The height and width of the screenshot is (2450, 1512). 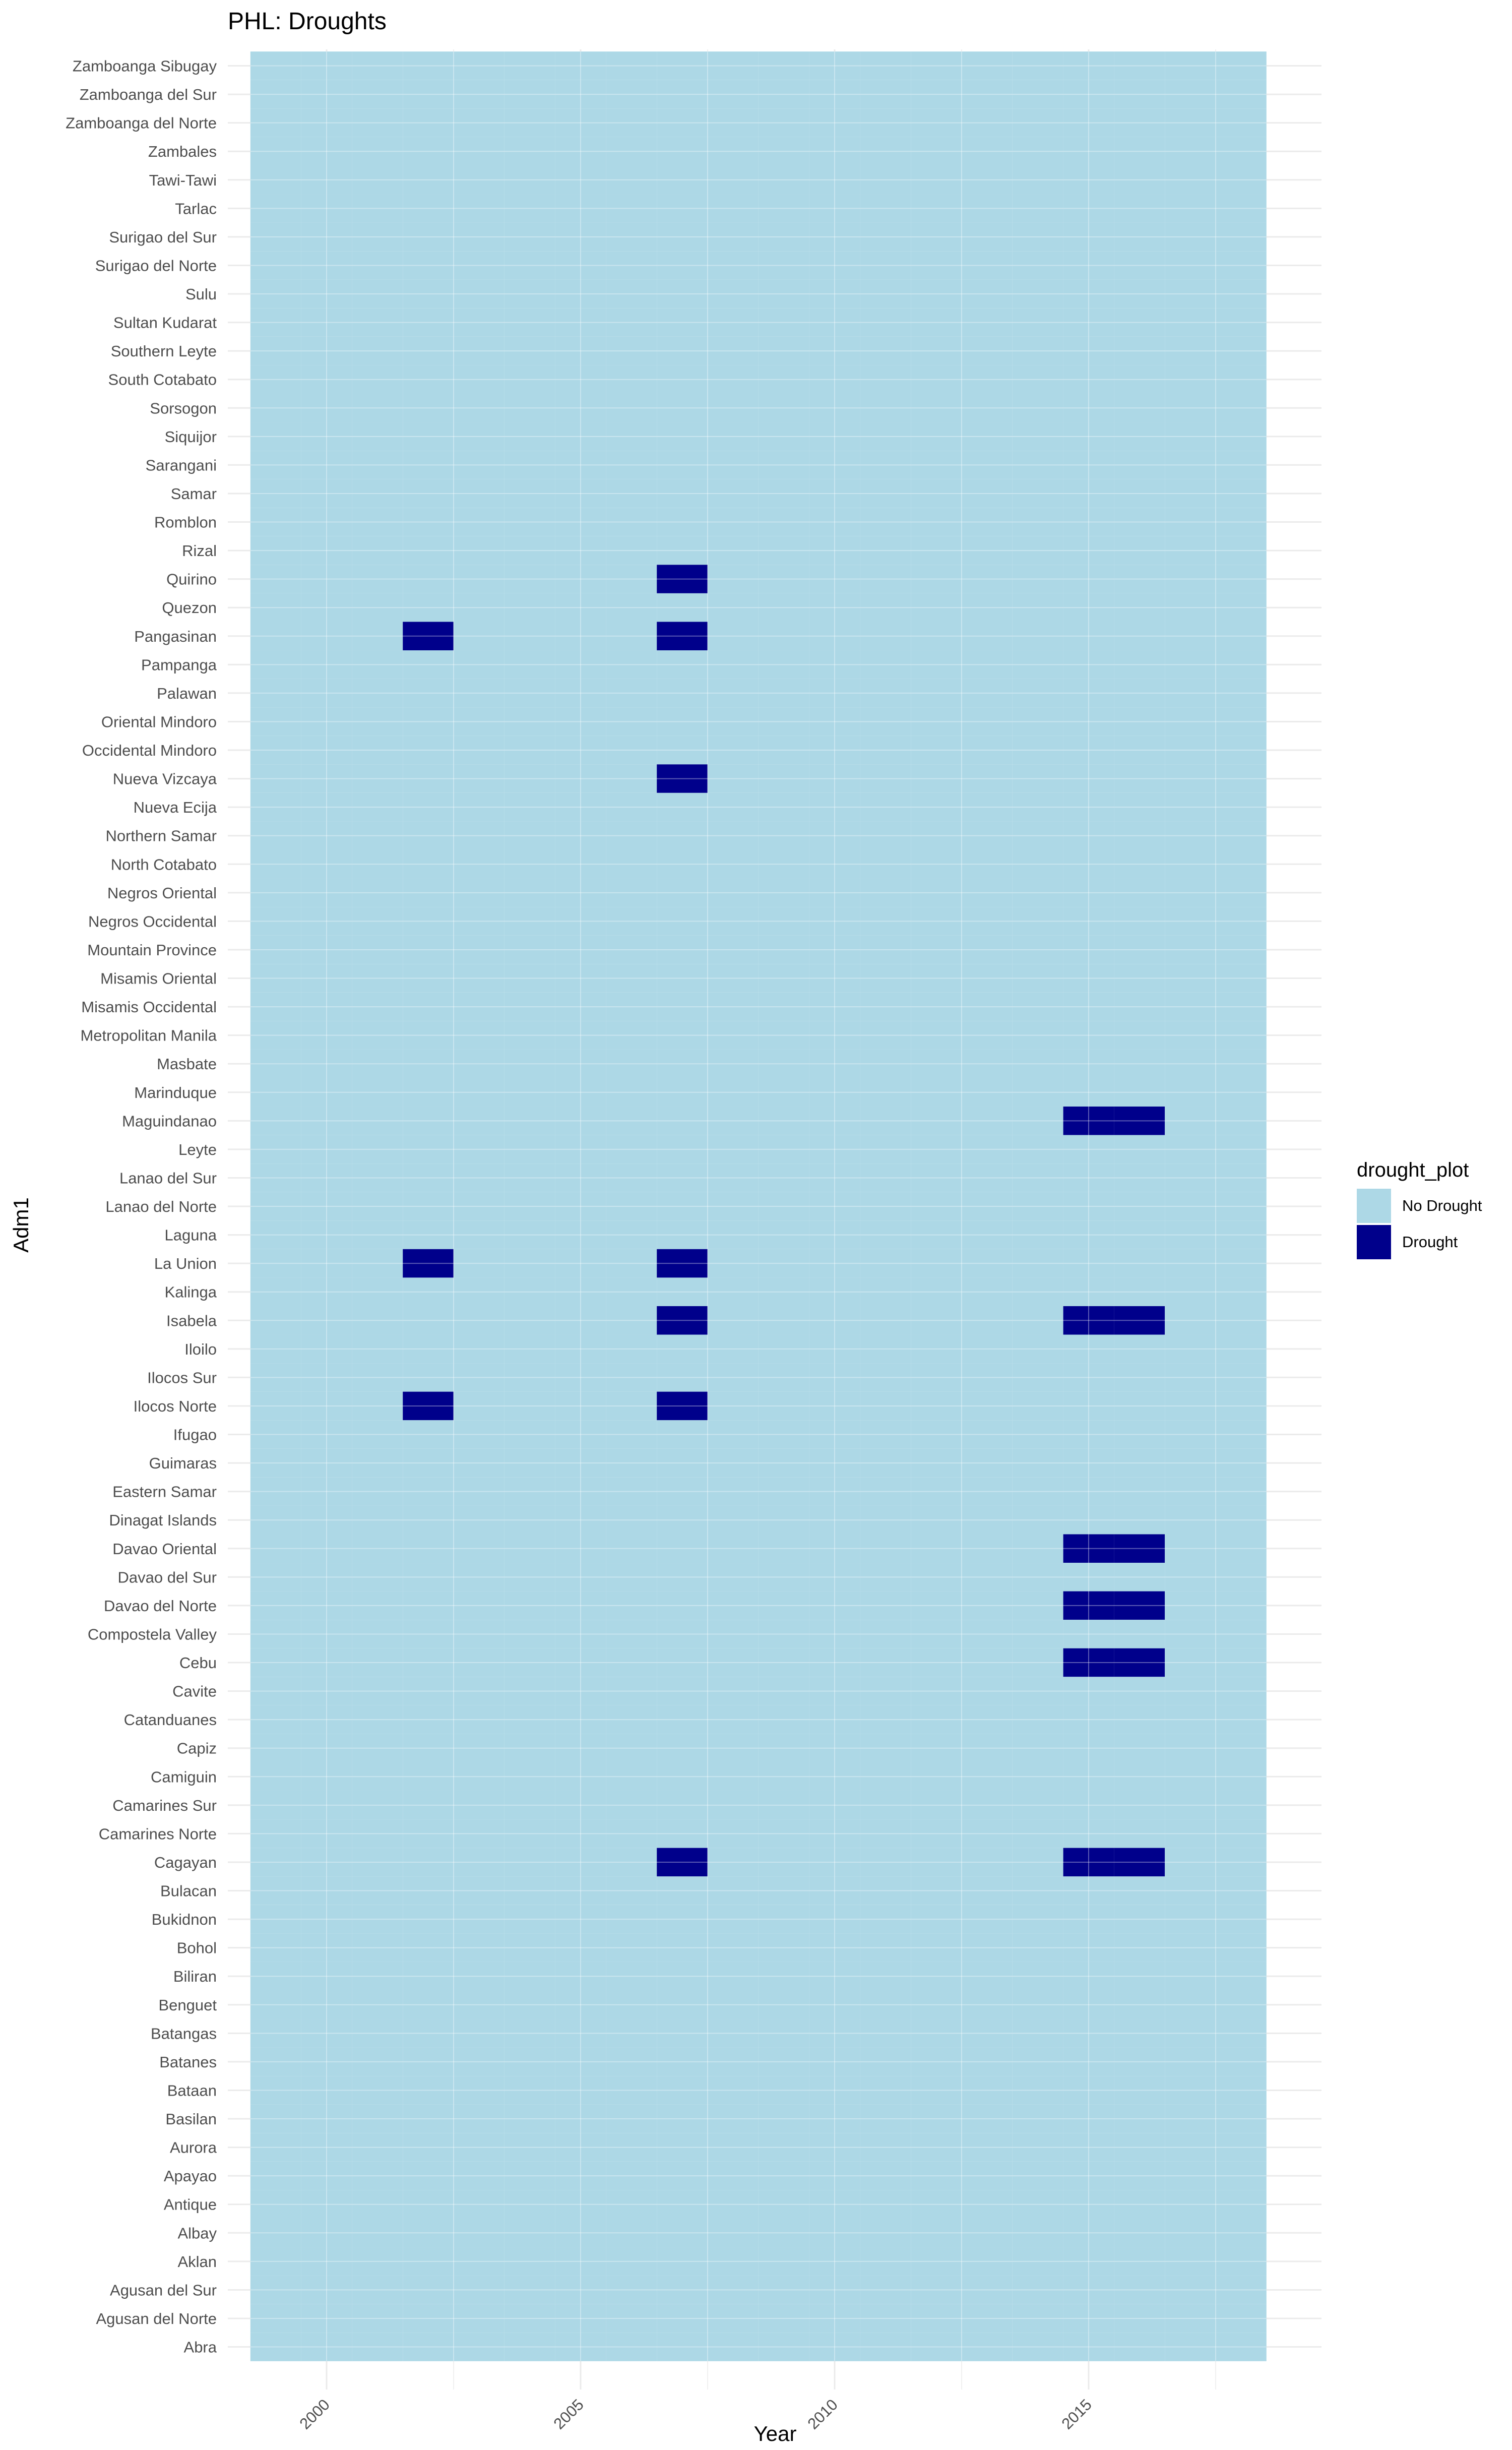 What do you see at coordinates (189, 608) in the screenshot?
I see `y-tick-label: Quezon` at bounding box center [189, 608].